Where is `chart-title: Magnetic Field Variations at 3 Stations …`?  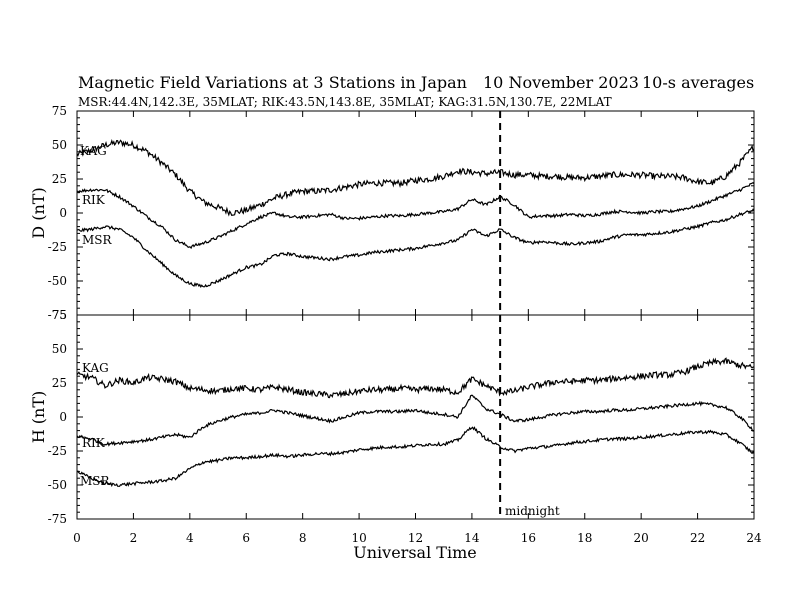 chart-title: Magnetic Field Variations at 3 Stations … is located at coordinates (272, 82).